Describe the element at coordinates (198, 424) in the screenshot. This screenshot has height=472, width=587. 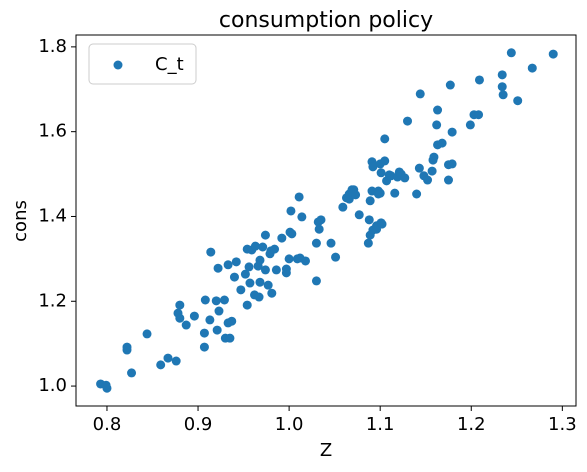
I see `x-tick-label: 0.9` at that location.